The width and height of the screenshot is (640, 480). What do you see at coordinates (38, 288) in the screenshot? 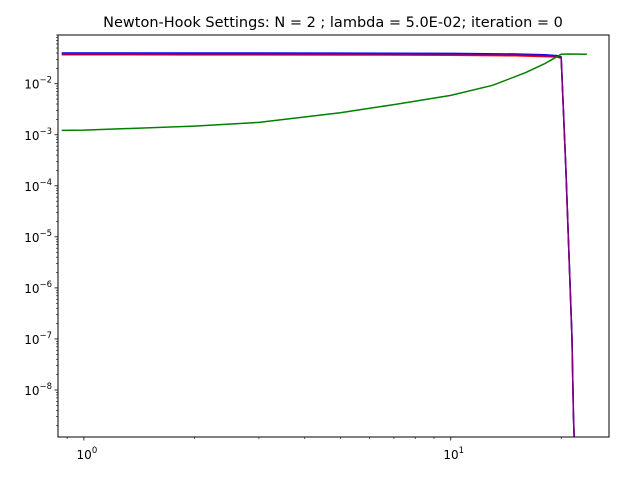
I see `y-tick-label: 10⁻⁶` at bounding box center [38, 288].